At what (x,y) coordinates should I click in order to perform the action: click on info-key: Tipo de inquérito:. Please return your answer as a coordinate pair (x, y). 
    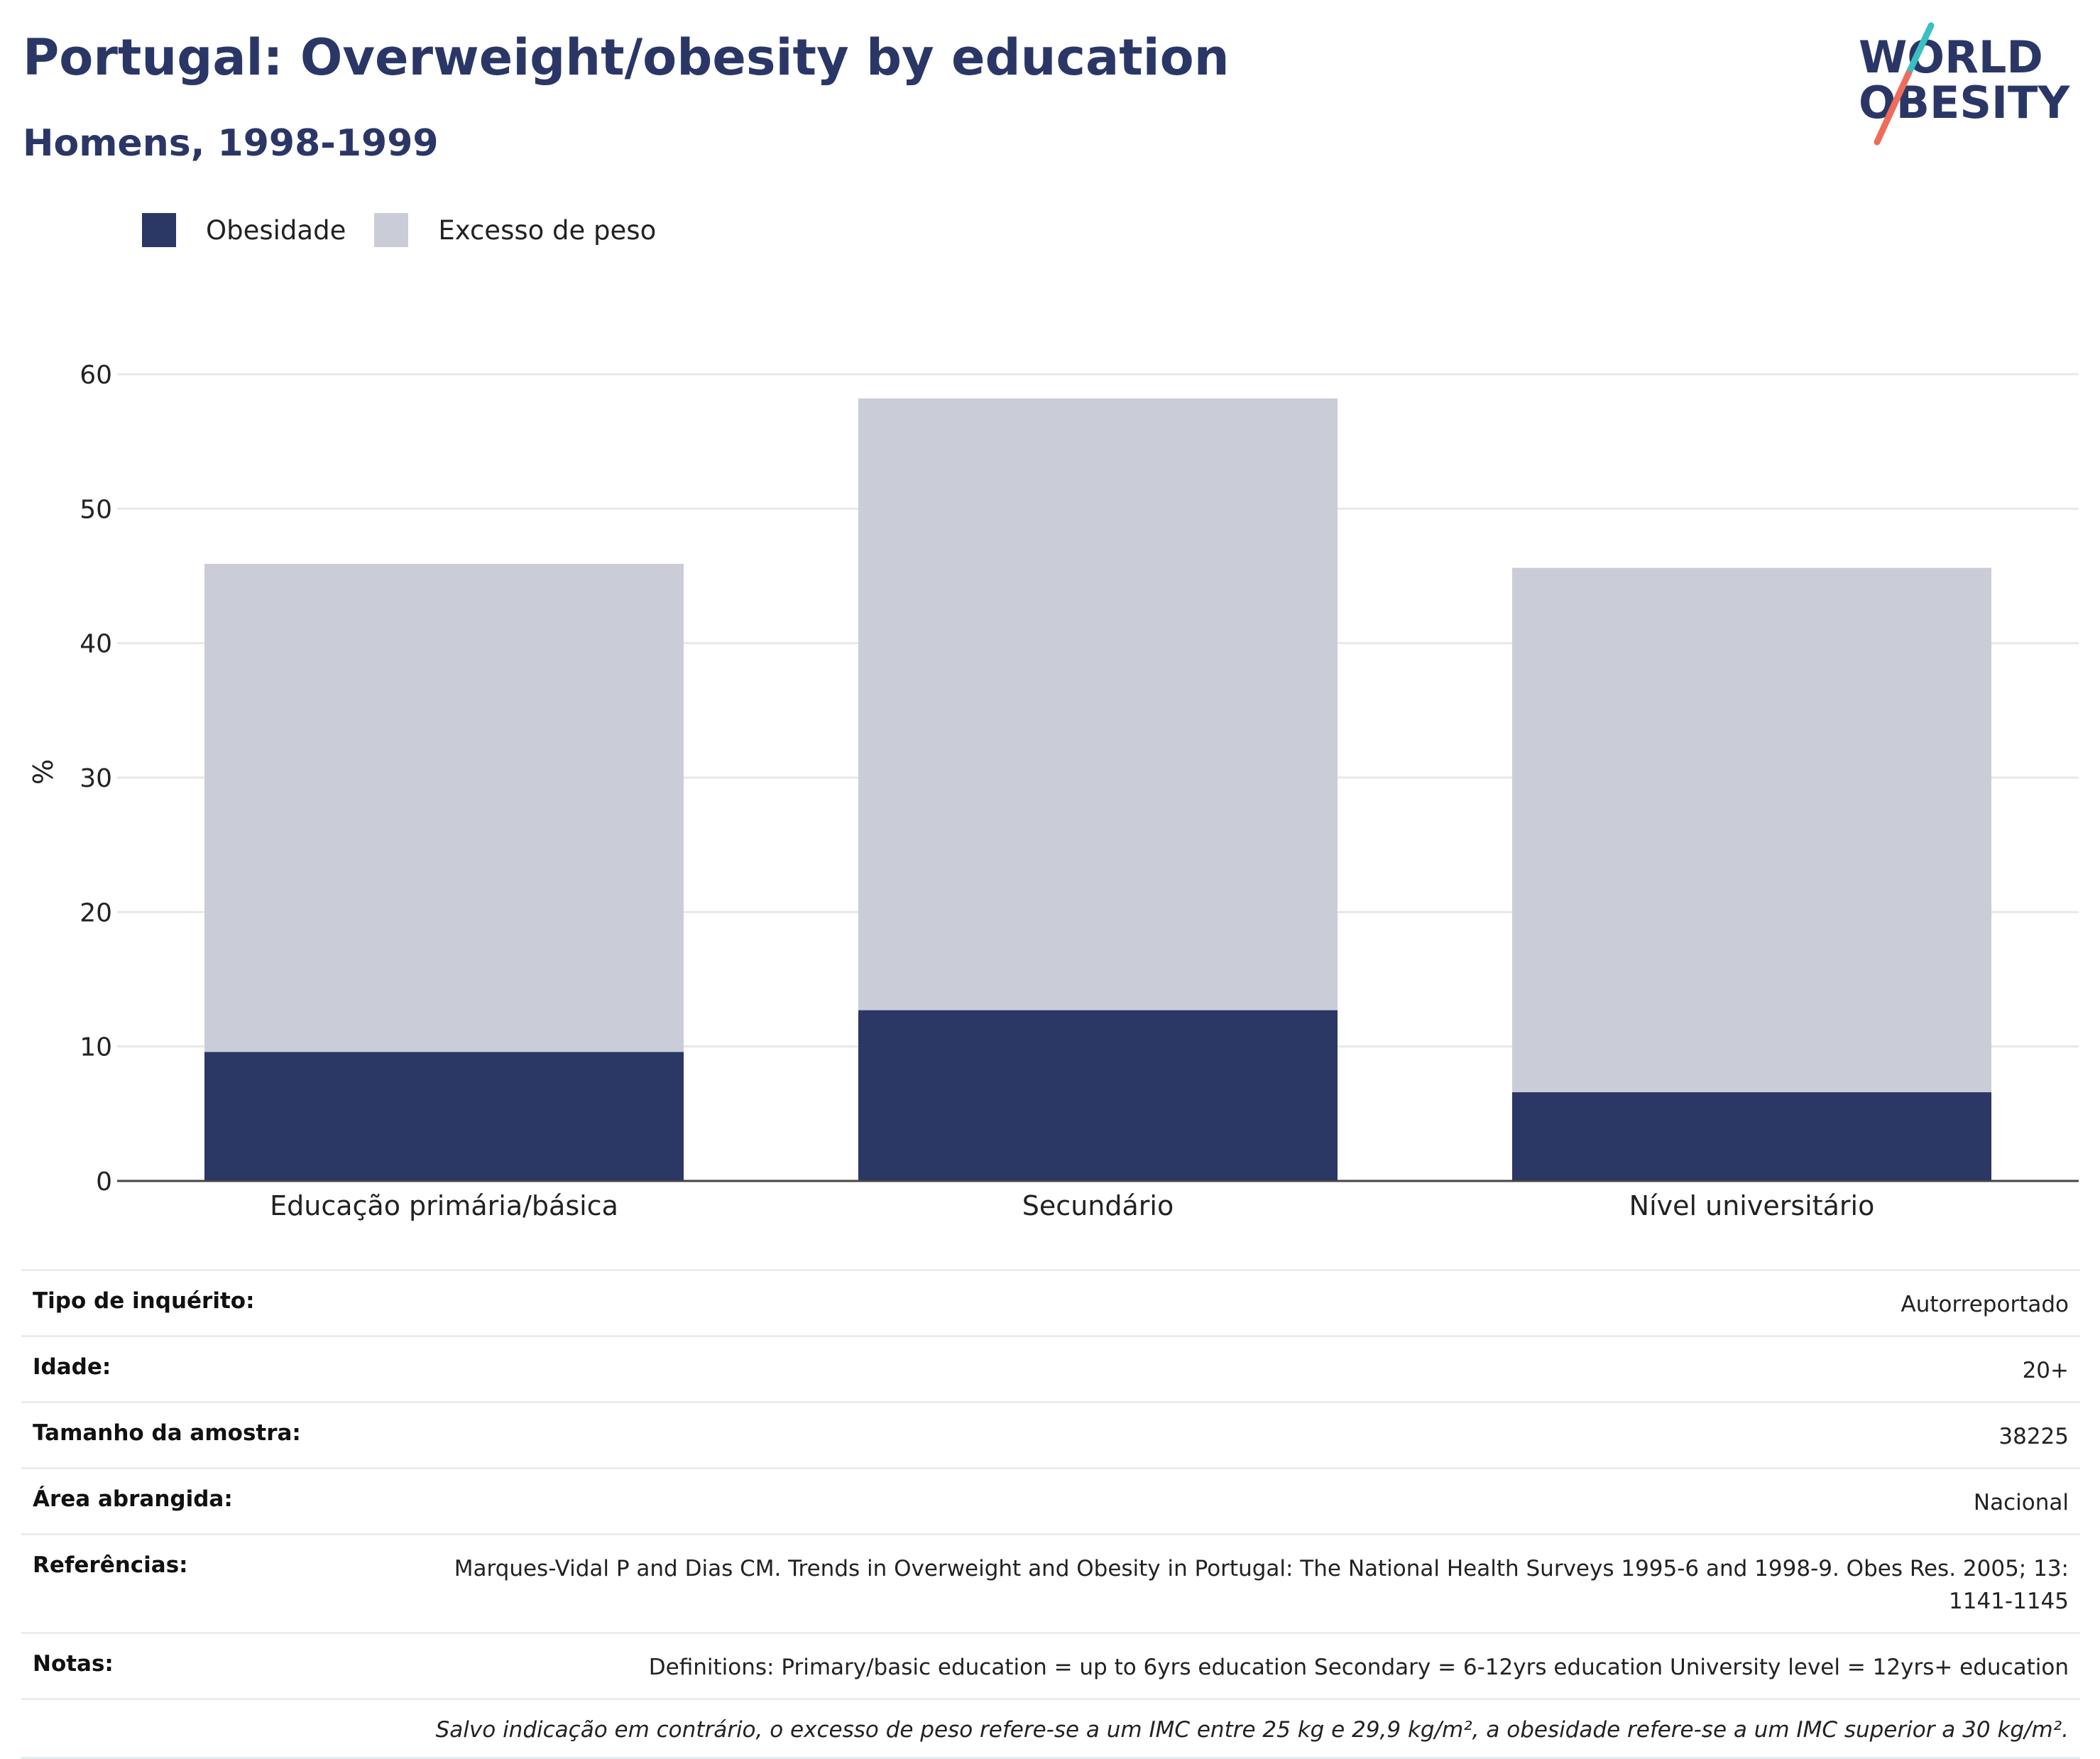
    Looking at the image, I should click on (144, 1301).